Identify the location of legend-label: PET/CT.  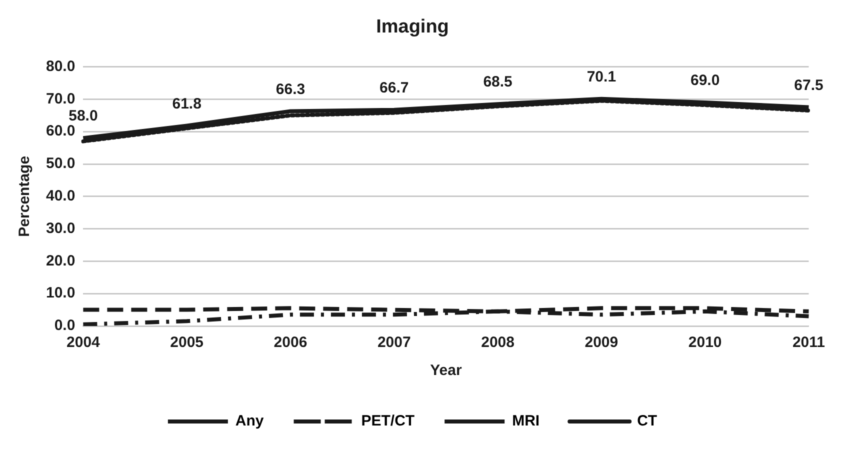
(388, 421).